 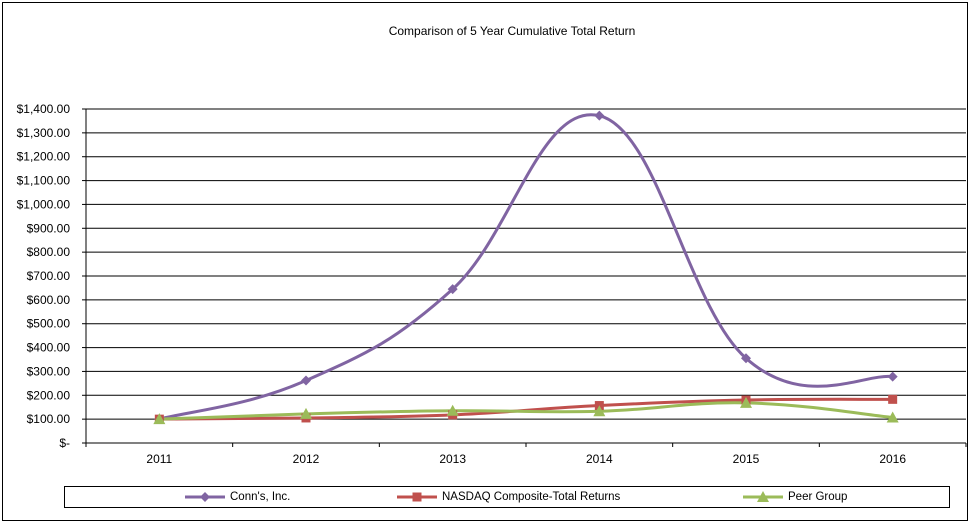 I want to click on x-tick-label: 2011, so click(x=159, y=459).